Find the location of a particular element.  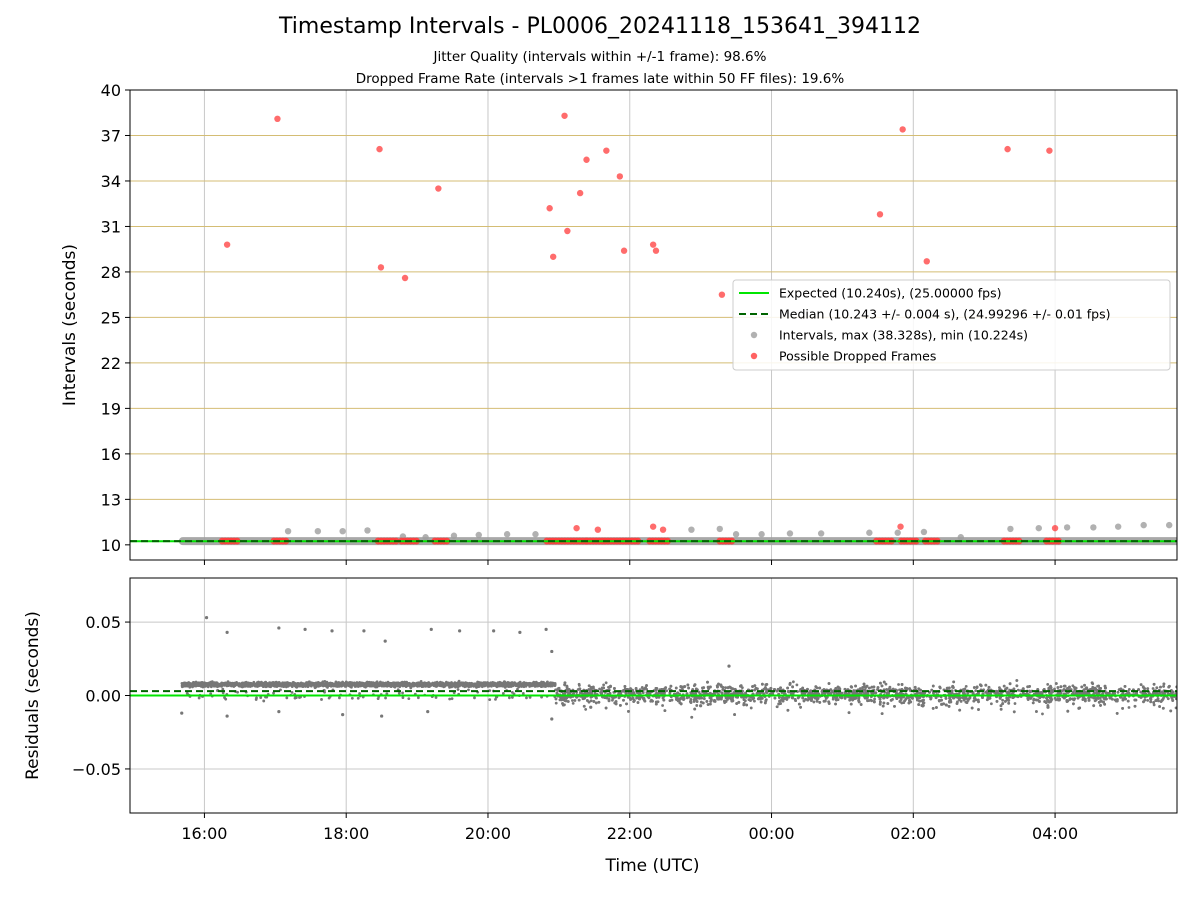

top-y-tick-label: 10 is located at coordinates (111, 545).